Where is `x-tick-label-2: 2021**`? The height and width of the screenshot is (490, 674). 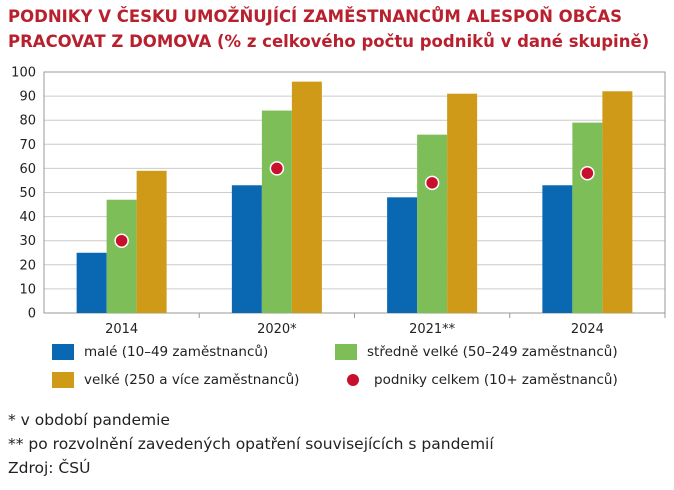 x-tick-label-2: 2021** is located at coordinates (432, 329).